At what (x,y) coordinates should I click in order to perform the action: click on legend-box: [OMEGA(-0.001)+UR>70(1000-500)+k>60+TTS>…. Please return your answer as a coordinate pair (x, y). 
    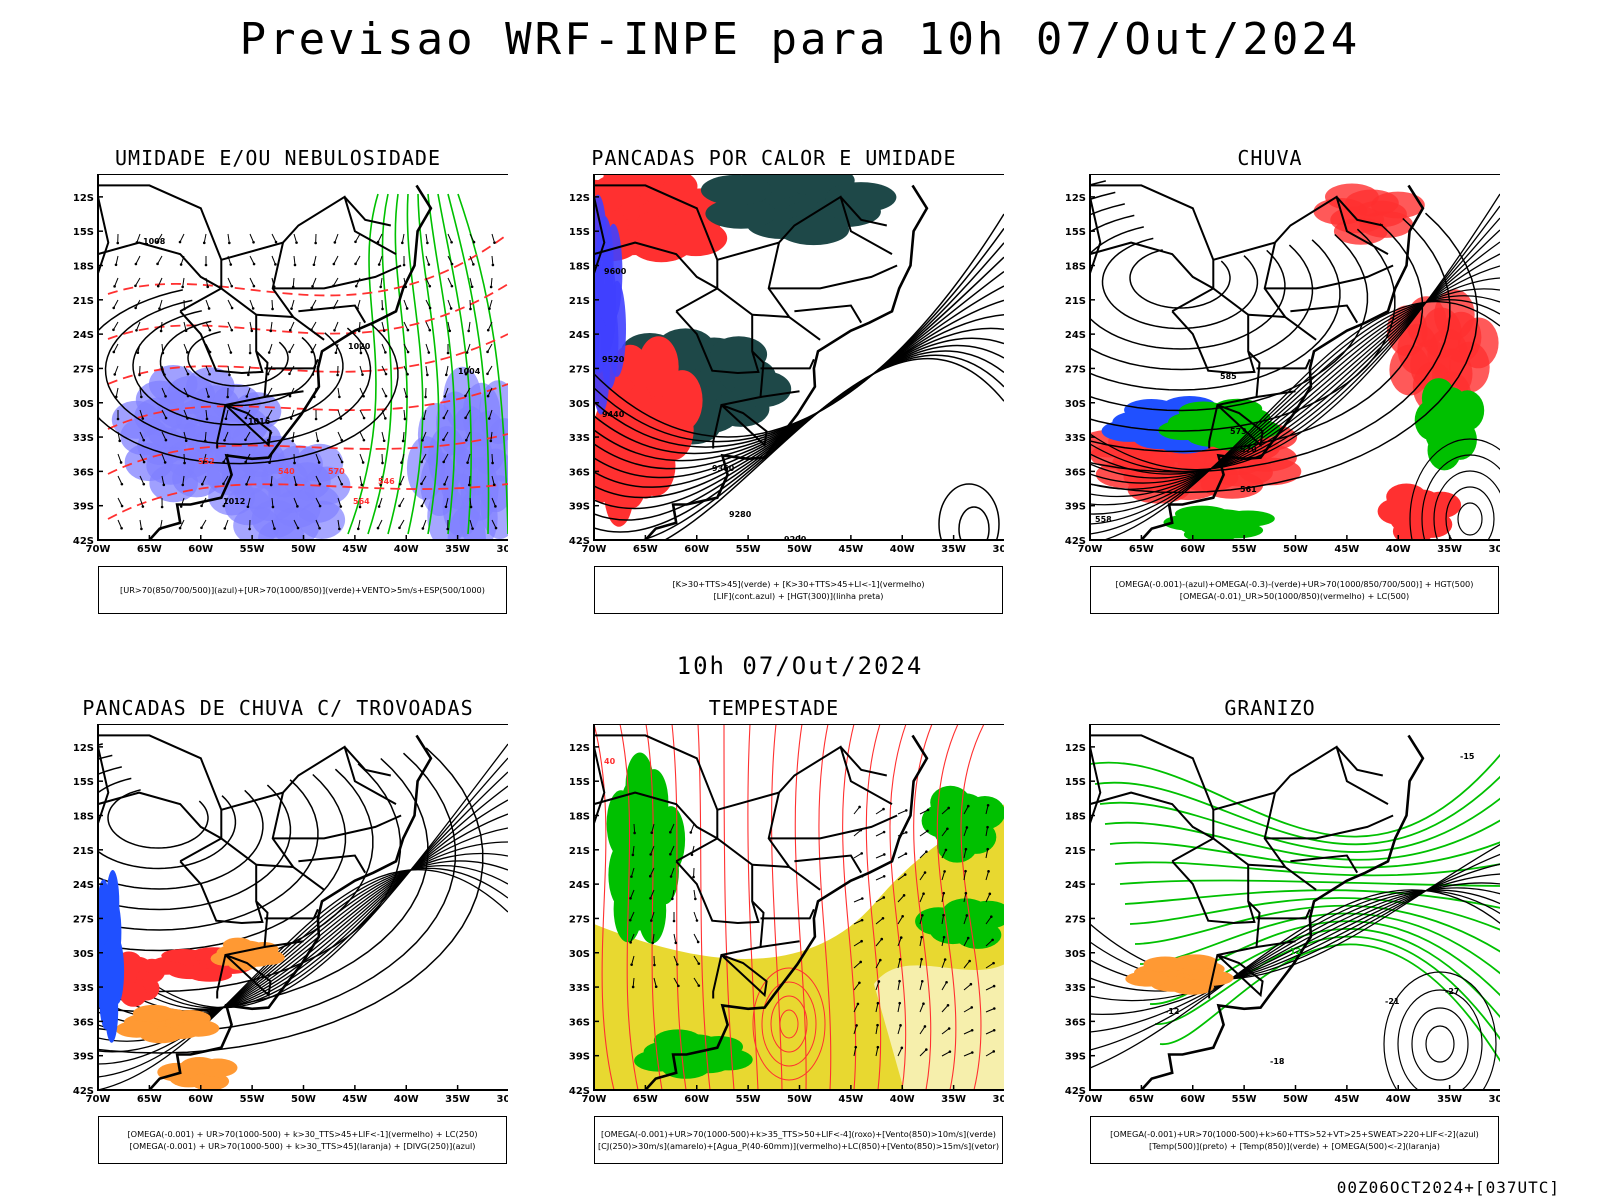
    Looking at the image, I should click on (1294, 1140).